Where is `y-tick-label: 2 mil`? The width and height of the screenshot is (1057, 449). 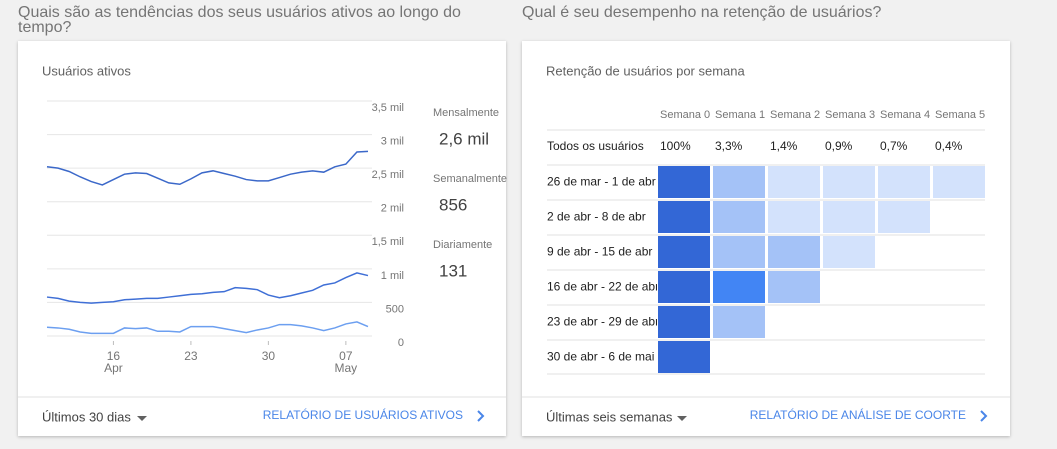 y-tick-label: 2 mil is located at coordinates (392, 209).